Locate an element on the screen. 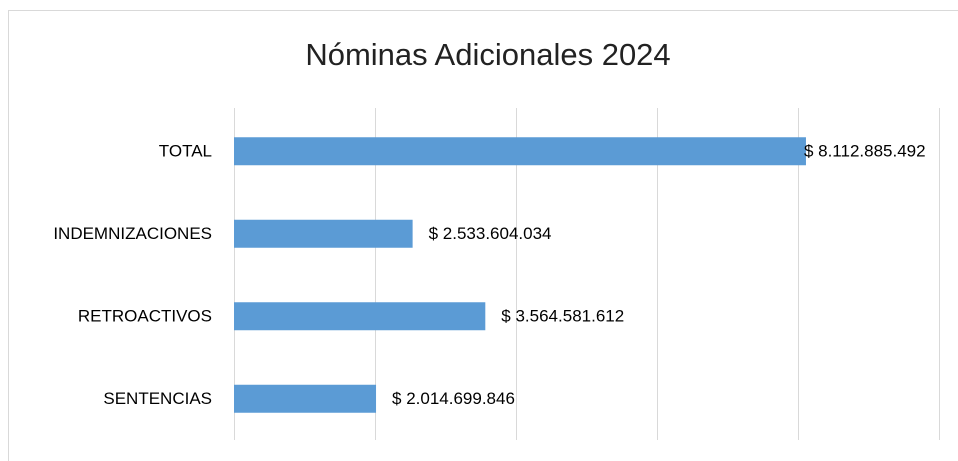 This screenshot has width=958, height=461. value-label: $ 8.112.885.492 is located at coordinates (865, 151).